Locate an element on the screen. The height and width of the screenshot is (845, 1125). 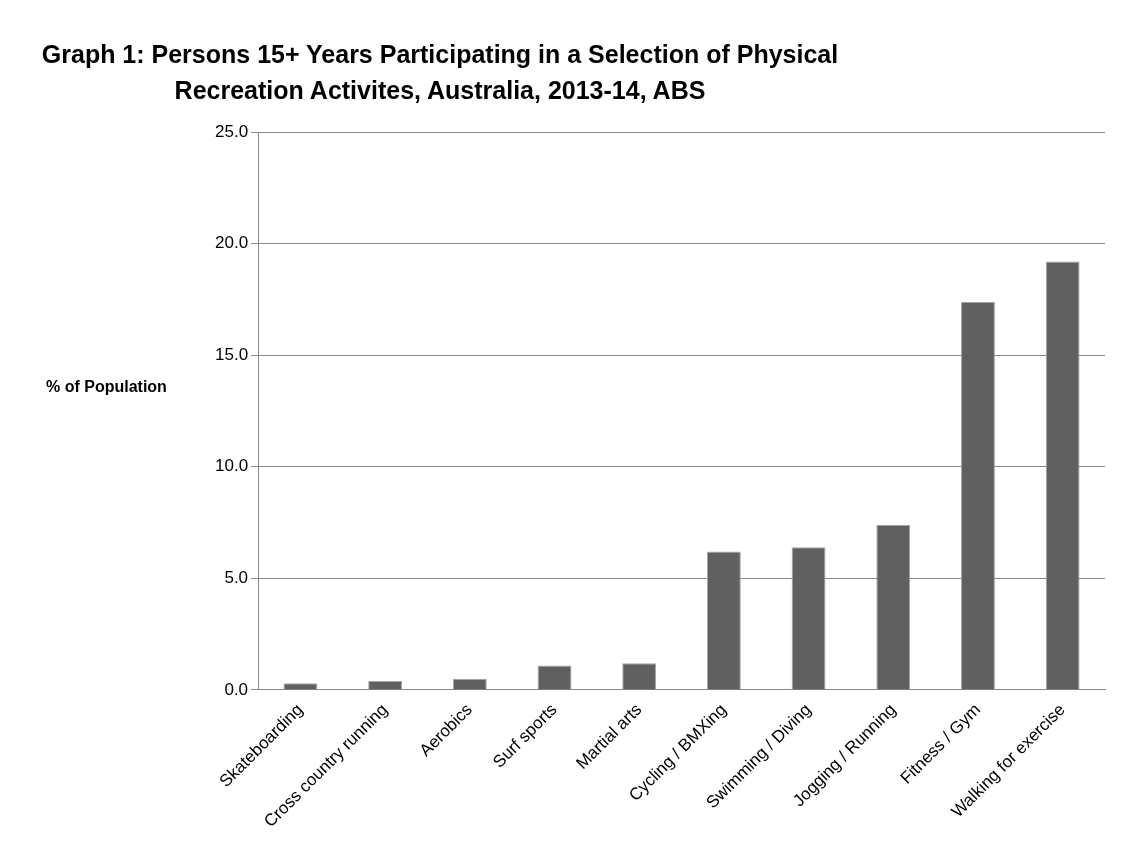
y-tick-label: 5.0 is located at coordinates (236, 578).